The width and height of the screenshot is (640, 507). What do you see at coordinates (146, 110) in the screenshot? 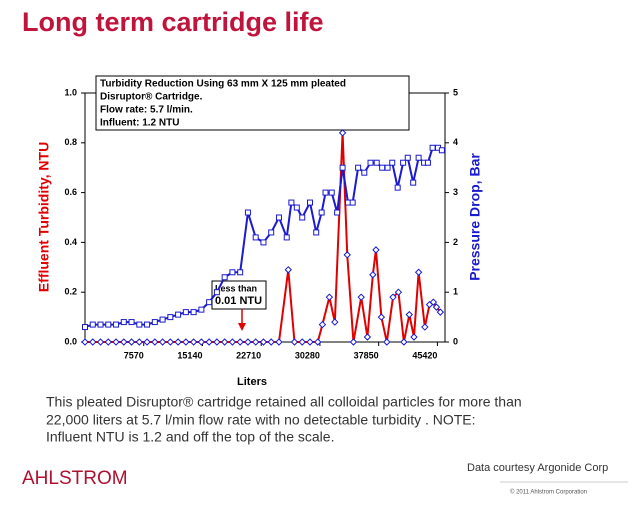
I see `annotation-line: Flow rate: 5.7 l/min.` at bounding box center [146, 110].